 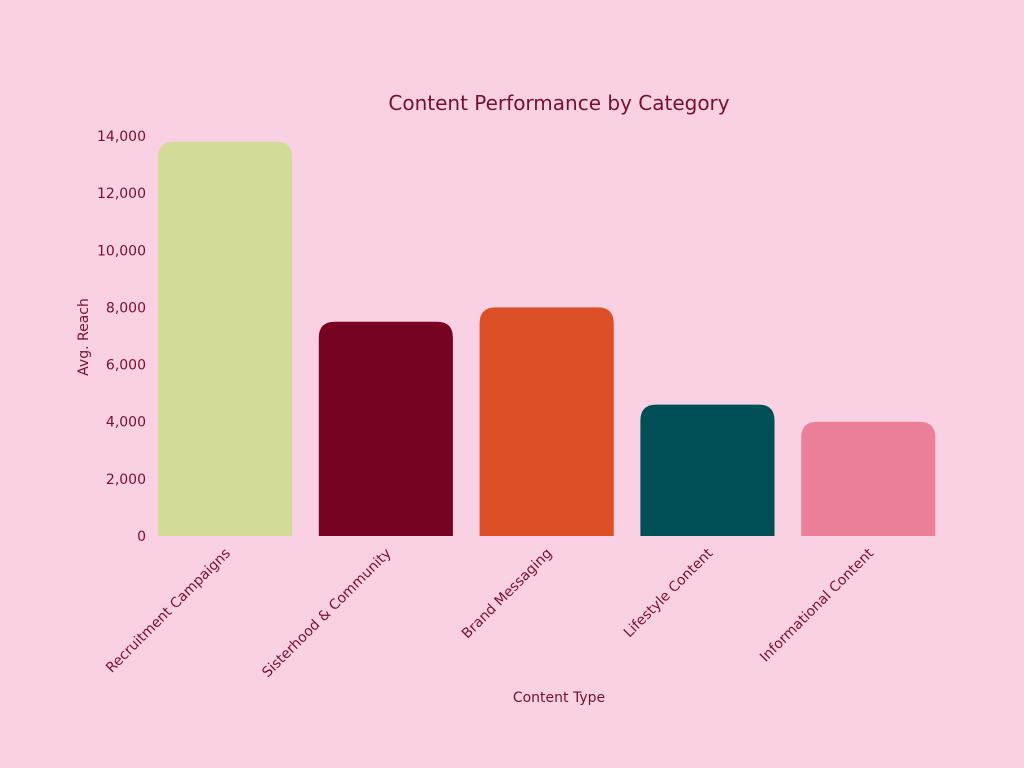 What do you see at coordinates (326, 613) in the screenshot?
I see `x-tick-label: Sisterhood & Community` at bounding box center [326, 613].